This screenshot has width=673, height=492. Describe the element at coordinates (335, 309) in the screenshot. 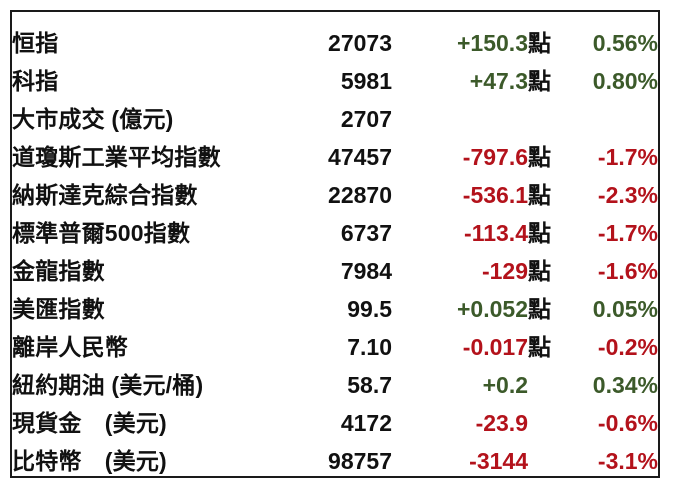

I see `table-row: 美匯指數 99.5 +0.052 點 0.05%` at that location.